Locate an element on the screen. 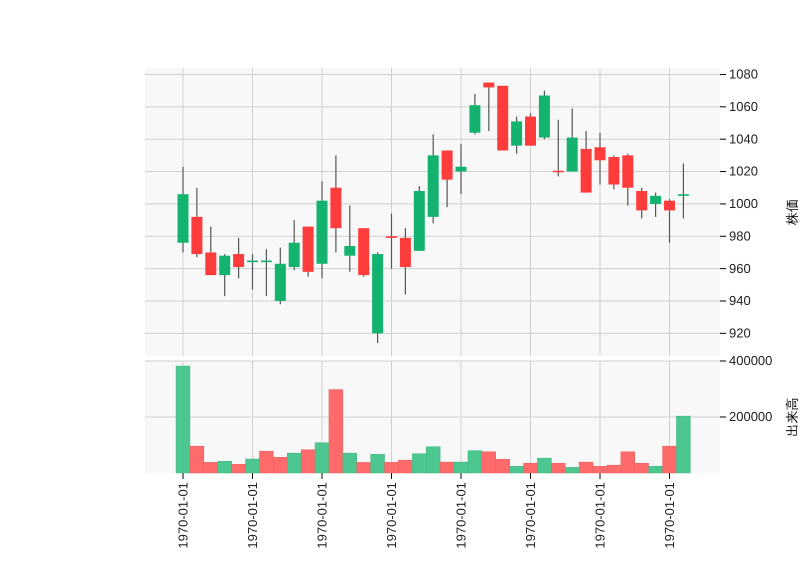 The image size is (800, 575). y-tick-label: 920 is located at coordinates (740, 333).